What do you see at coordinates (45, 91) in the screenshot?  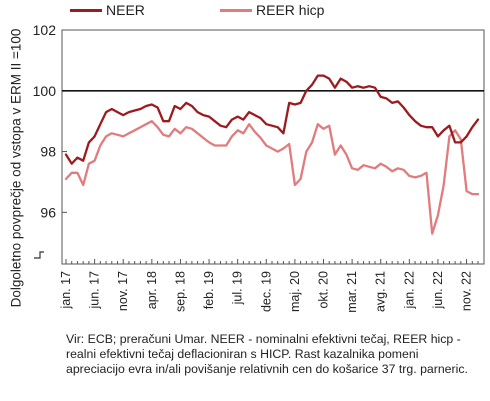 I see `y-tick-label-100: 100` at bounding box center [45, 91].